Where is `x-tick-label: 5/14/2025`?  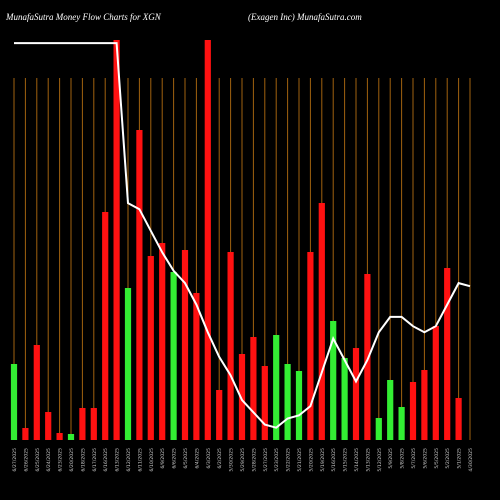 x-tick-label: 5/14/2025 is located at coordinates (357, 460).